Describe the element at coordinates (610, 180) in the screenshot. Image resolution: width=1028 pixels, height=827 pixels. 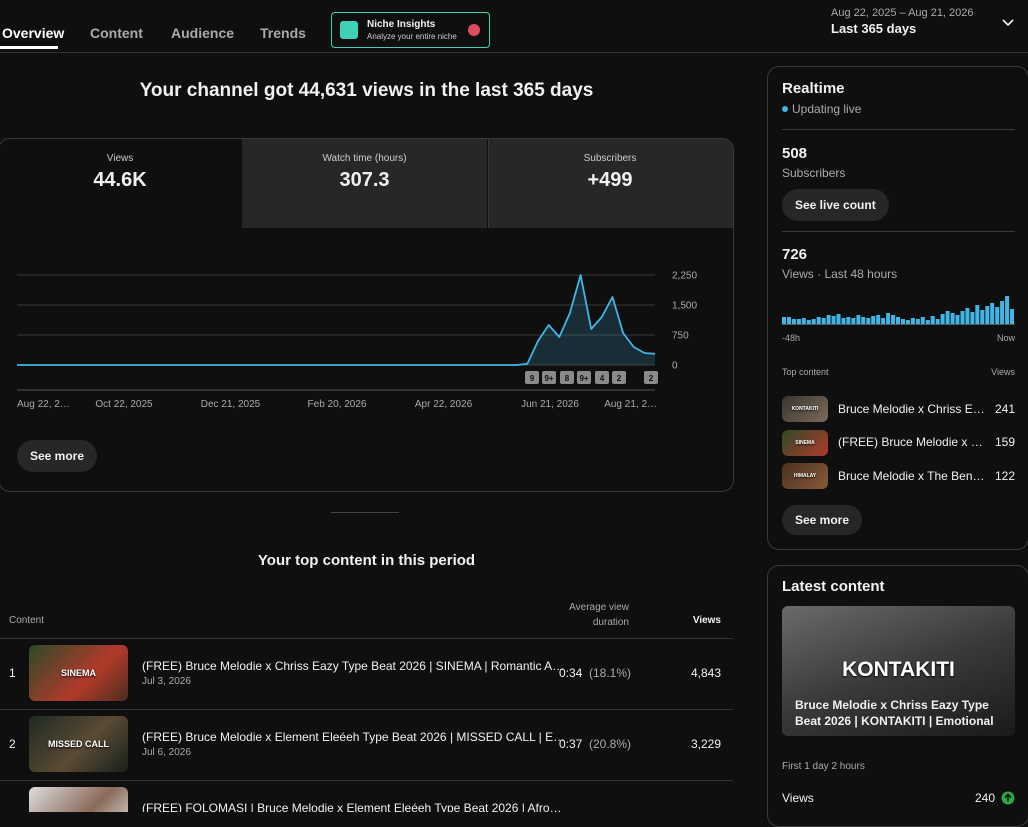
I see `metric-value: +499` at that location.